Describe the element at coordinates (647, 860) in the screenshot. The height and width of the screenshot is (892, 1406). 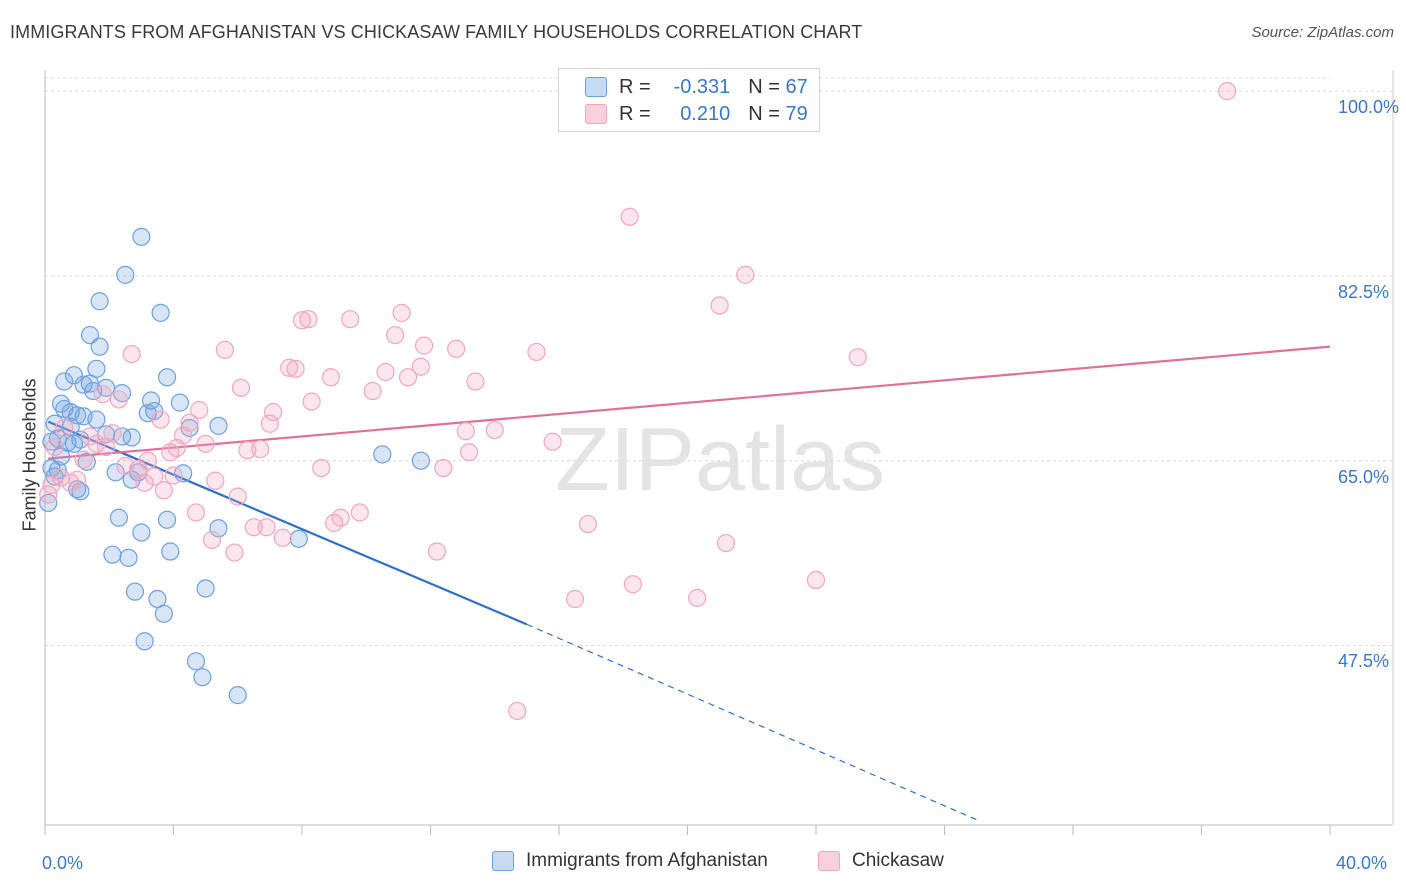
I see `series-legend-label: Immigrants from Afghanistan` at that location.